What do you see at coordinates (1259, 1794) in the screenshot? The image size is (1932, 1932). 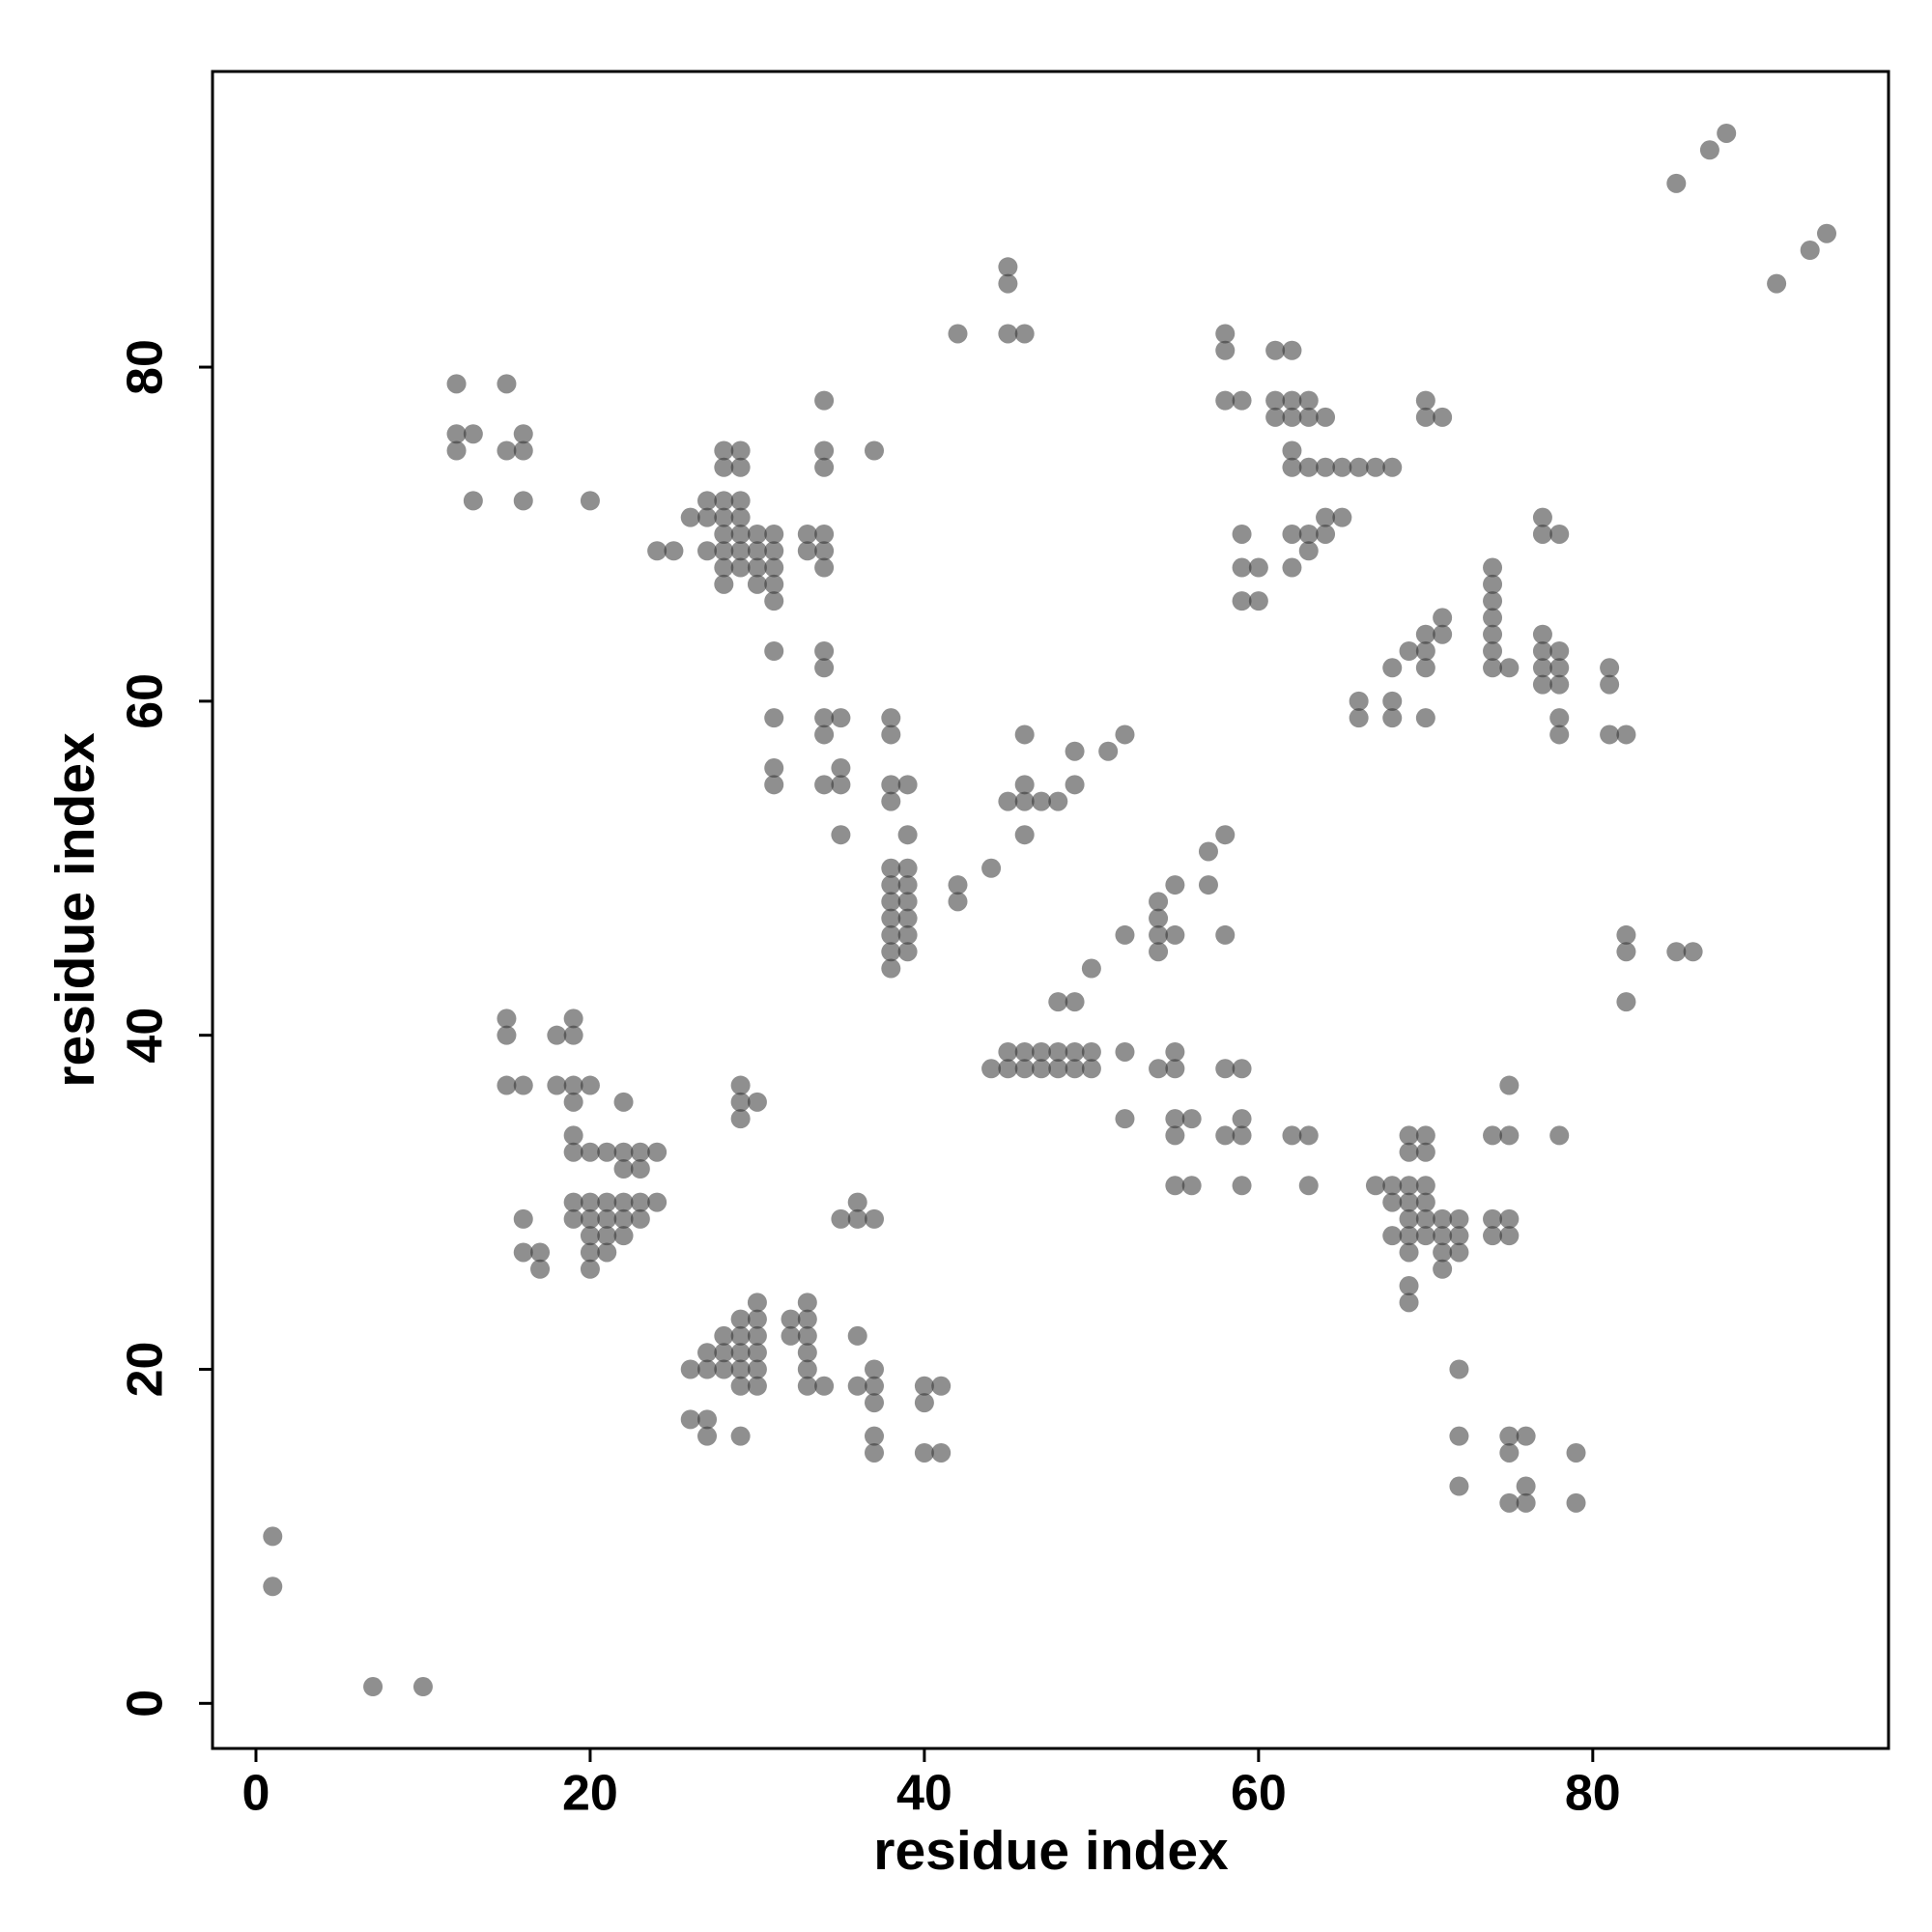 I see `x-tick-label: 60` at bounding box center [1259, 1794].